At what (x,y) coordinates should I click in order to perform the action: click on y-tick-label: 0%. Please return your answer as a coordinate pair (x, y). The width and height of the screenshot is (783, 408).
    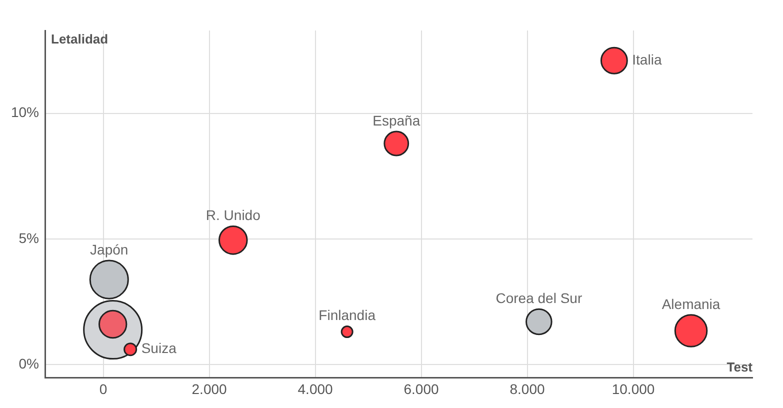
    Looking at the image, I should click on (28, 363).